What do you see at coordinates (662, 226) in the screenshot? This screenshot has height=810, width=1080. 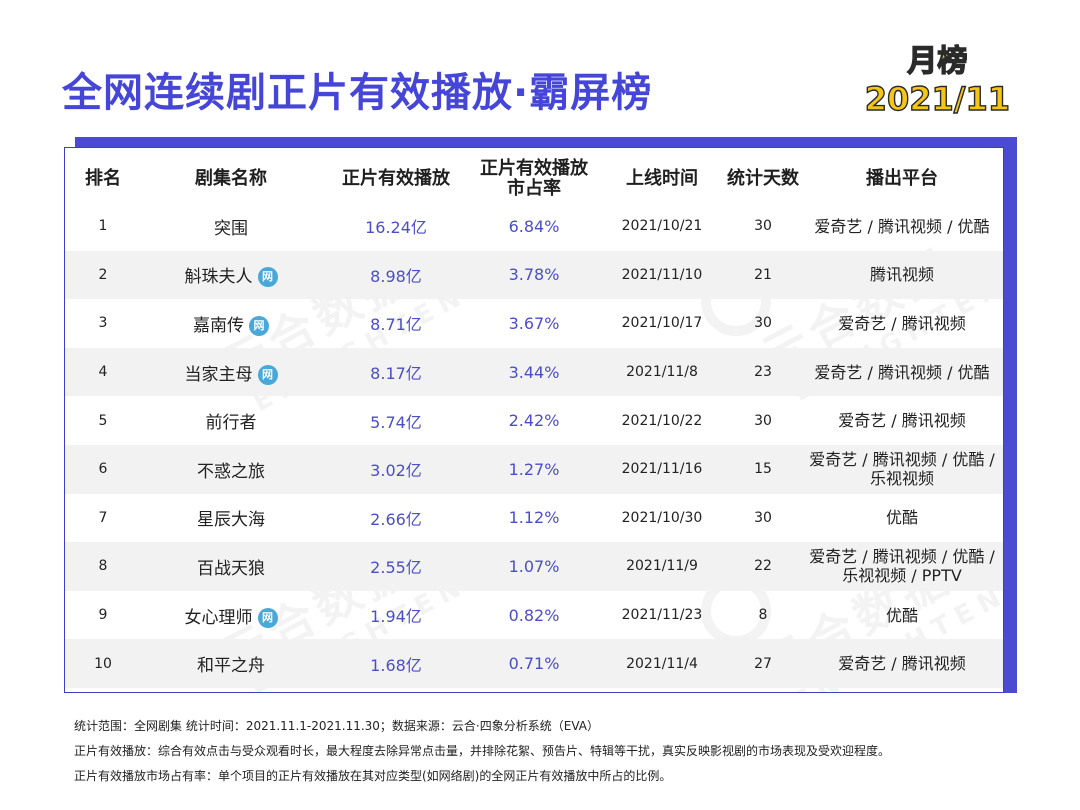 I see `date-cell: 2021/10/21` at bounding box center [662, 226].